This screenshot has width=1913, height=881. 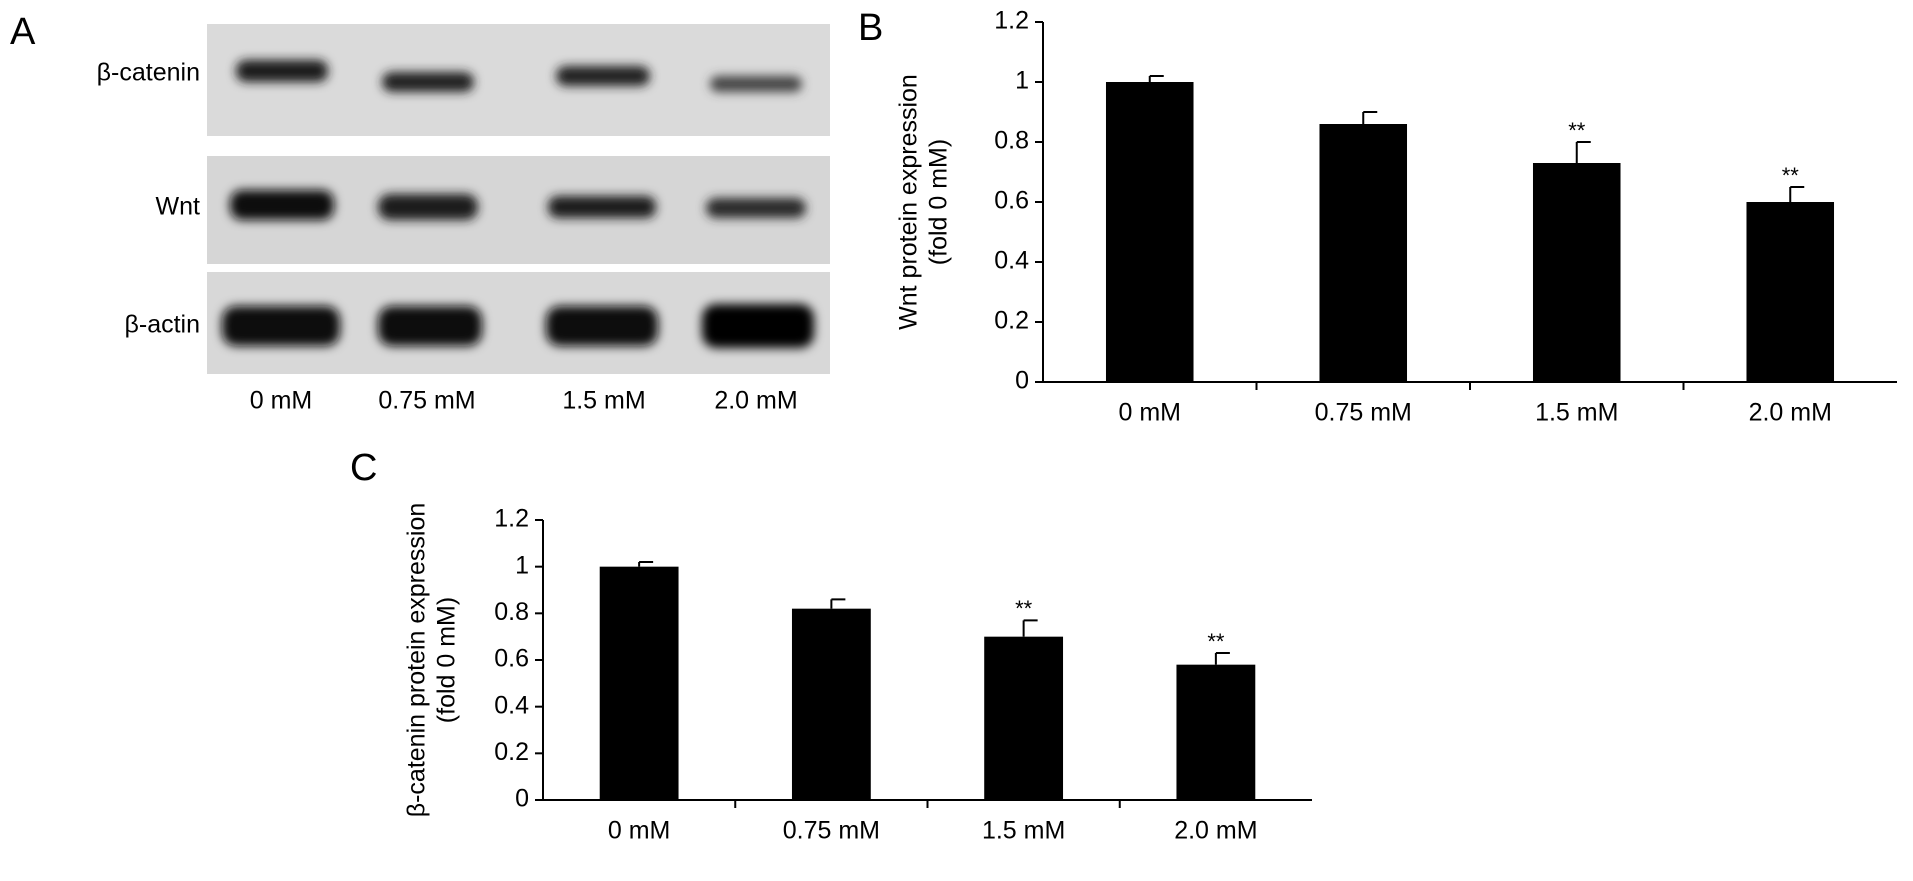 What do you see at coordinates (870, 28) in the screenshot?
I see `panel-label: B` at bounding box center [870, 28].